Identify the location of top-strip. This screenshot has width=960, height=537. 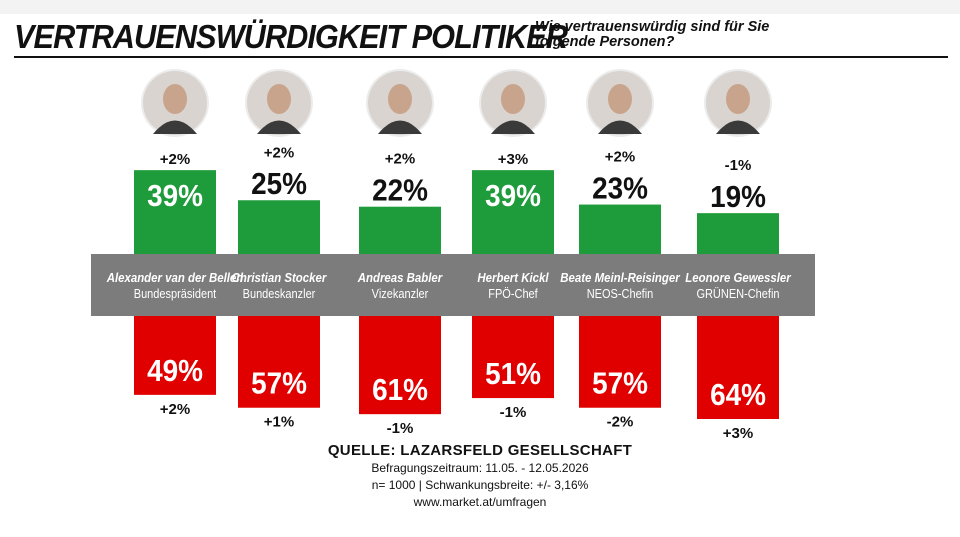
(480, 7).